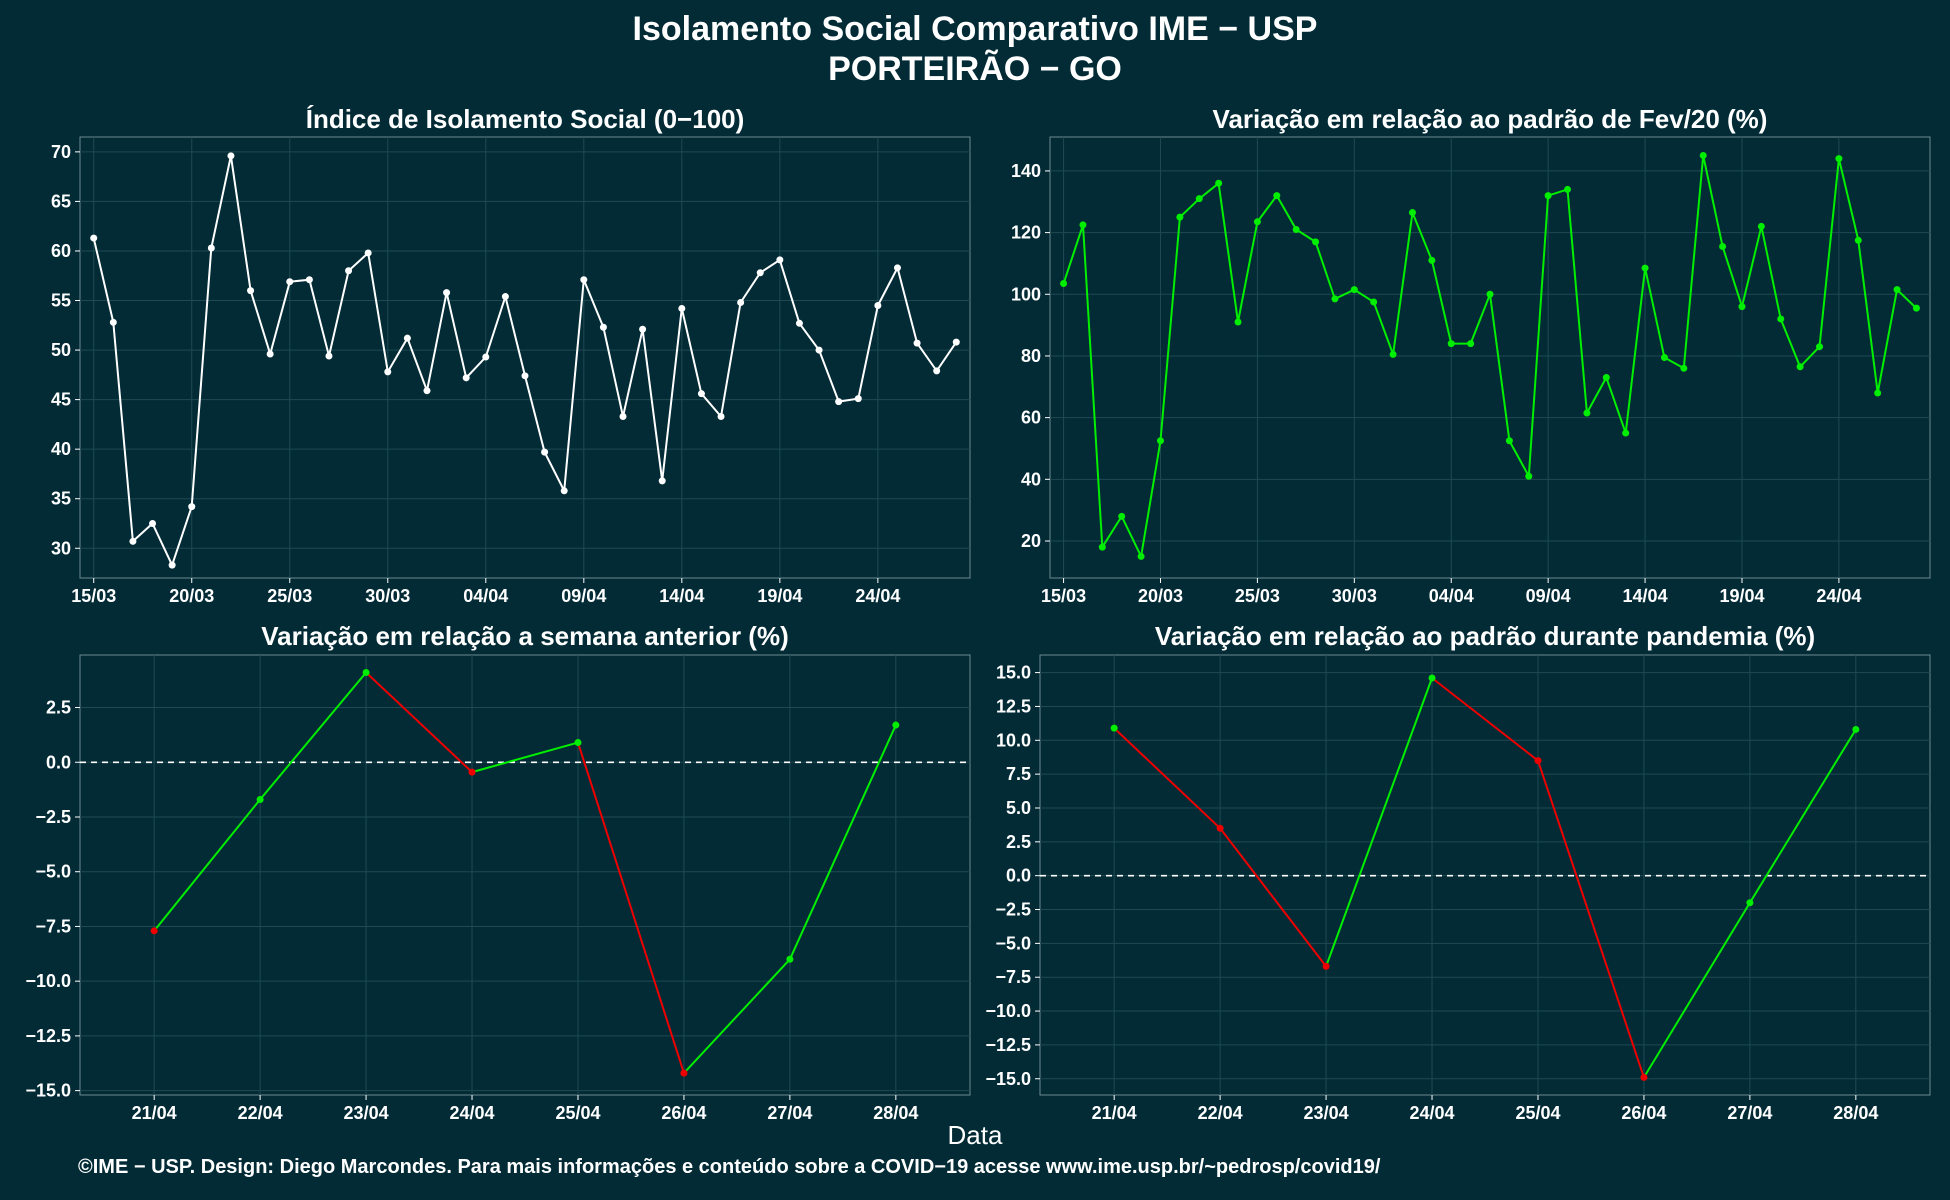 Image resolution: width=1950 pixels, height=1200 pixels. What do you see at coordinates (975, 1135) in the screenshot?
I see `x-axis-label: Data` at bounding box center [975, 1135].